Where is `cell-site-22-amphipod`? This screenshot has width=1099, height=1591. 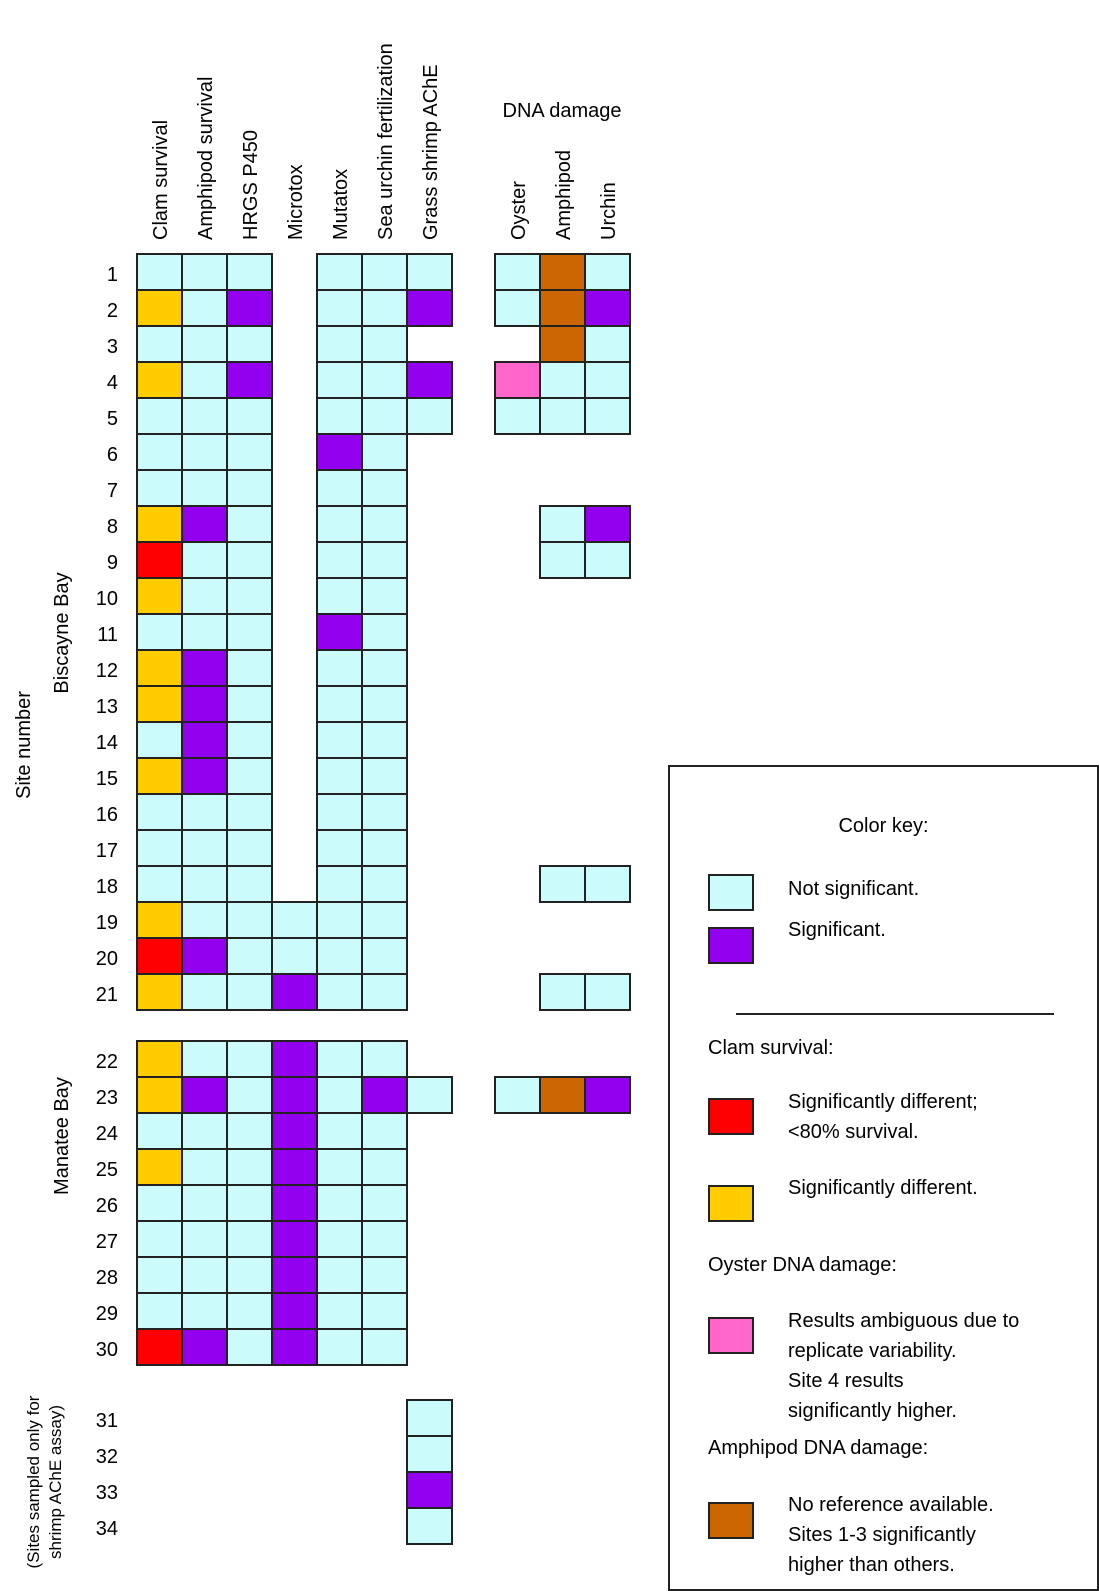 cell-site-22-amphipod is located at coordinates (204, 1059).